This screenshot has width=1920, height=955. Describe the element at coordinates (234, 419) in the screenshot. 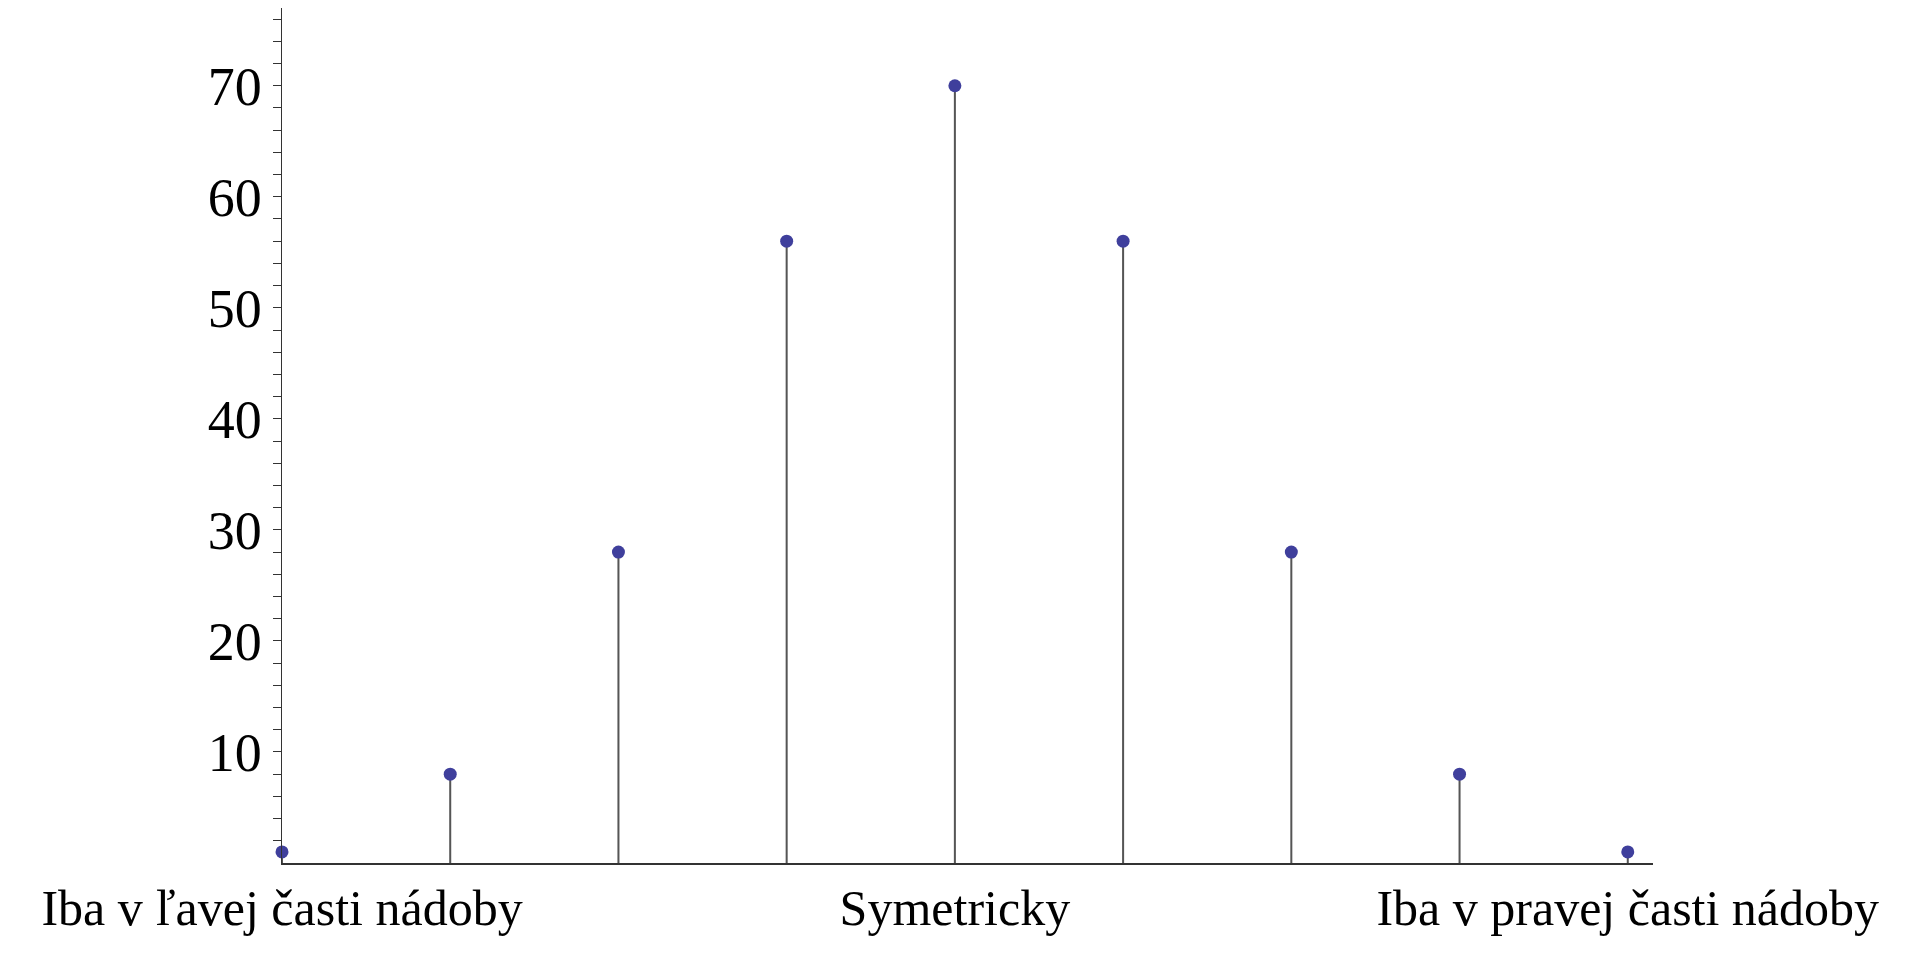

I see `y-tick-label: 40` at that location.